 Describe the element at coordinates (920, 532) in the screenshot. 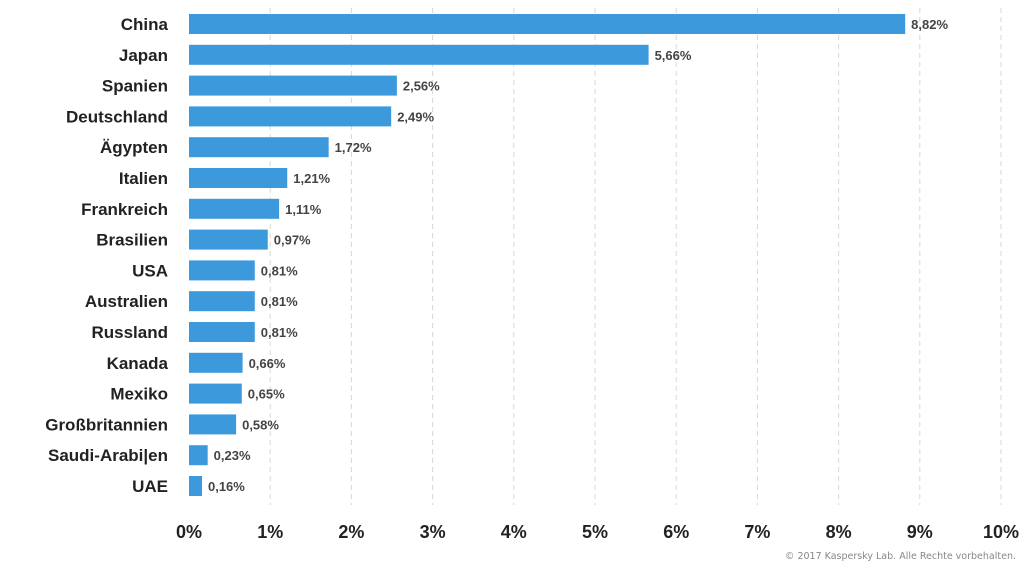

I see `x-tick-label: 9%` at that location.